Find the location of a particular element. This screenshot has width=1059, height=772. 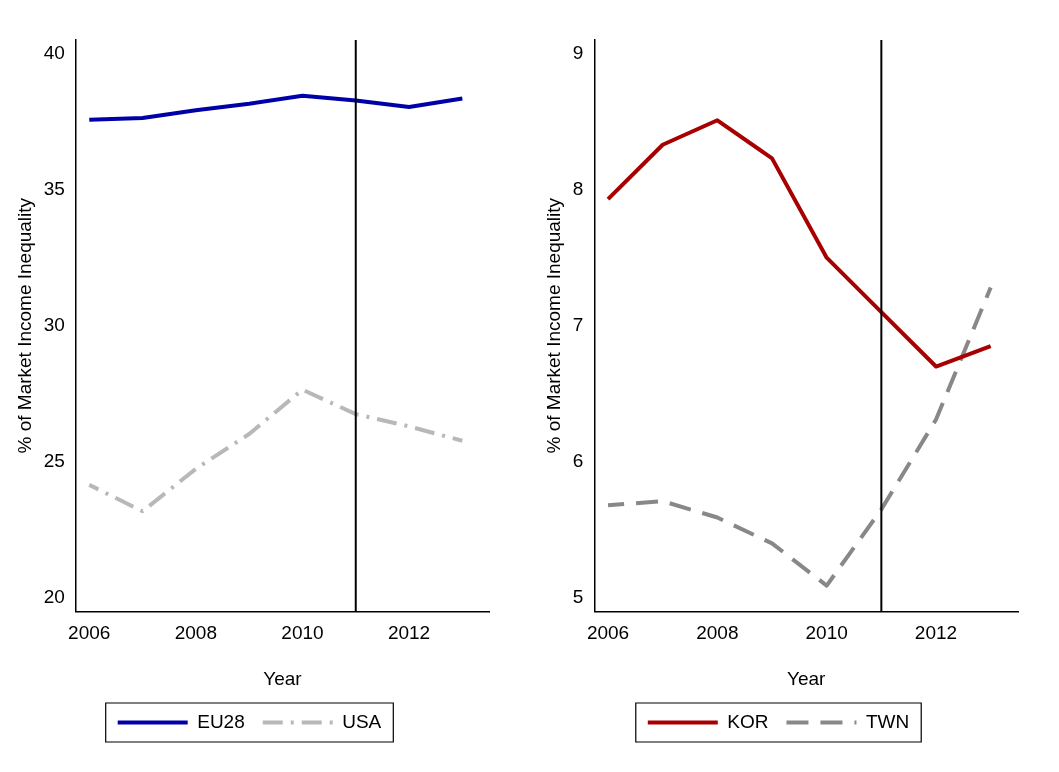

y-tick-label: 8 is located at coordinates (578, 188).